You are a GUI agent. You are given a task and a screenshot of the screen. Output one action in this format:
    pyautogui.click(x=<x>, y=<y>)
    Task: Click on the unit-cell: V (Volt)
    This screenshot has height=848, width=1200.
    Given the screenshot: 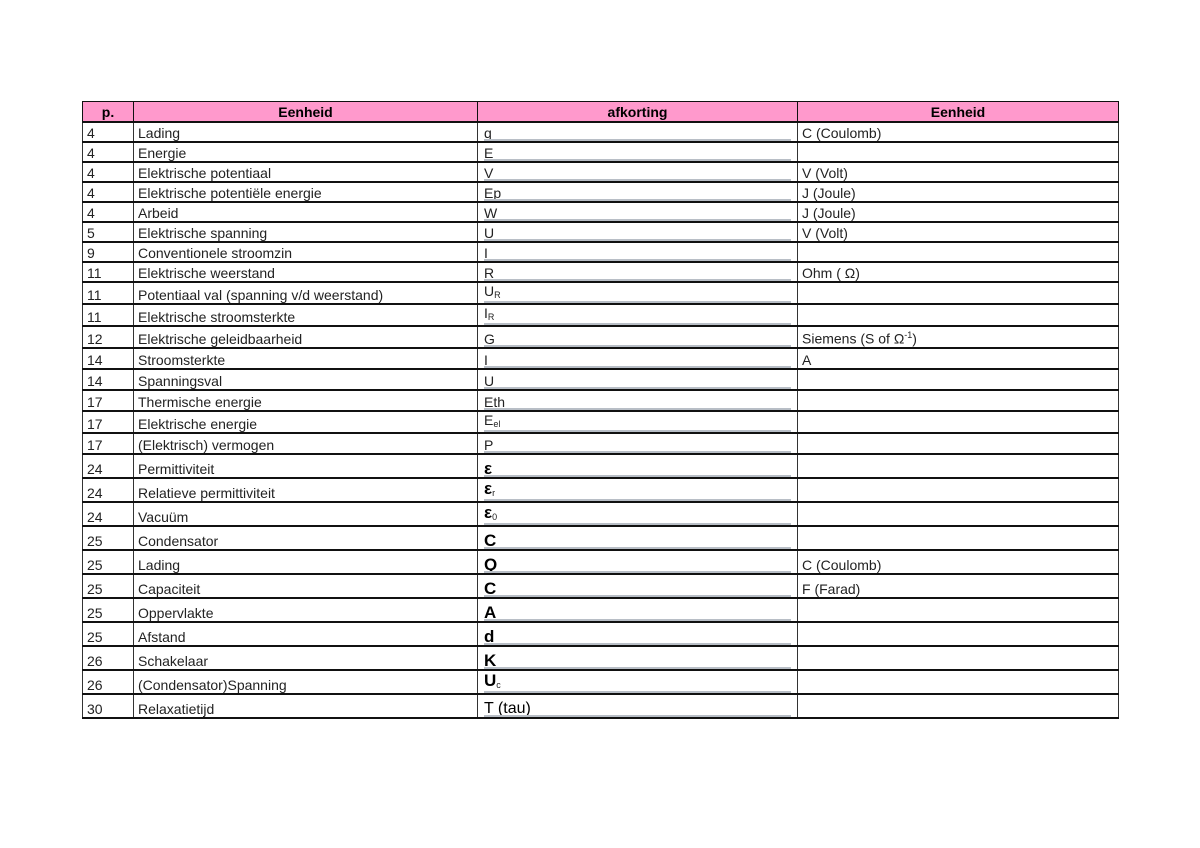 What is the action you would take?
    pyautogui.click(x=958, y=172)
    